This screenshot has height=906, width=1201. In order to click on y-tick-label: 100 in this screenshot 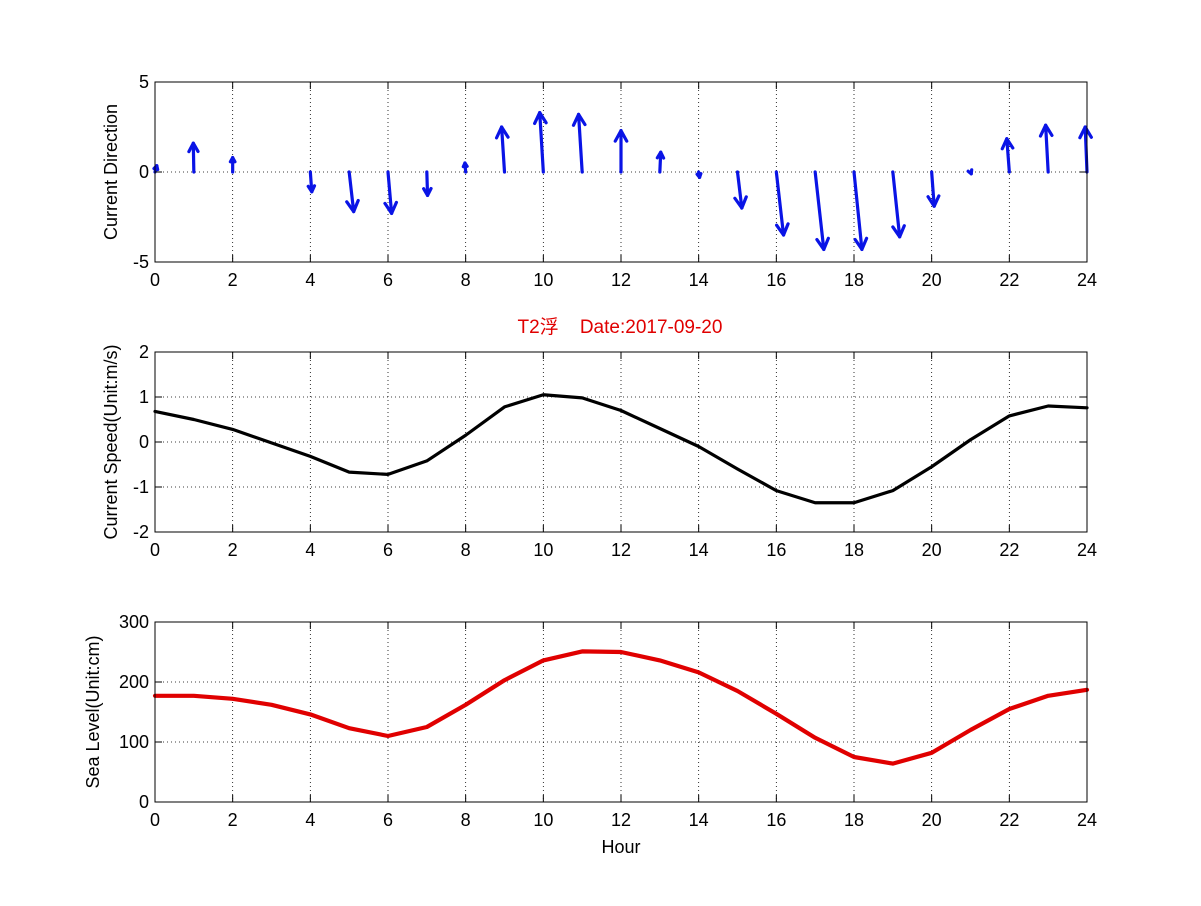, I will do `click(134, 742)`.